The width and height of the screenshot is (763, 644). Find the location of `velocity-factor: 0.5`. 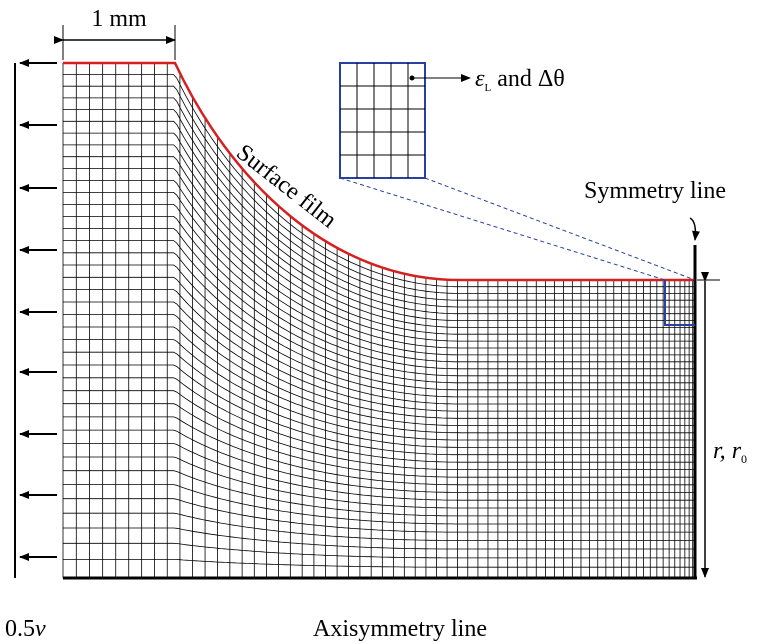

velocity-factor: 0.5 is located at coordinates (20, 629).